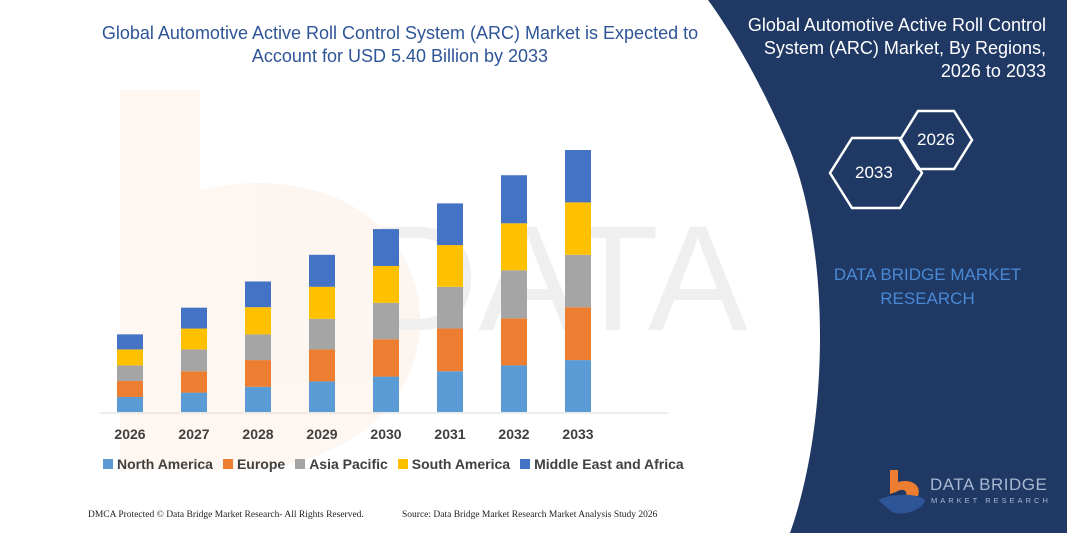  What do you see at coordinates (514, 199) in the screenshot?
I see `bar-2032-middle-east-and-africa` at bounding box center [514, 199].